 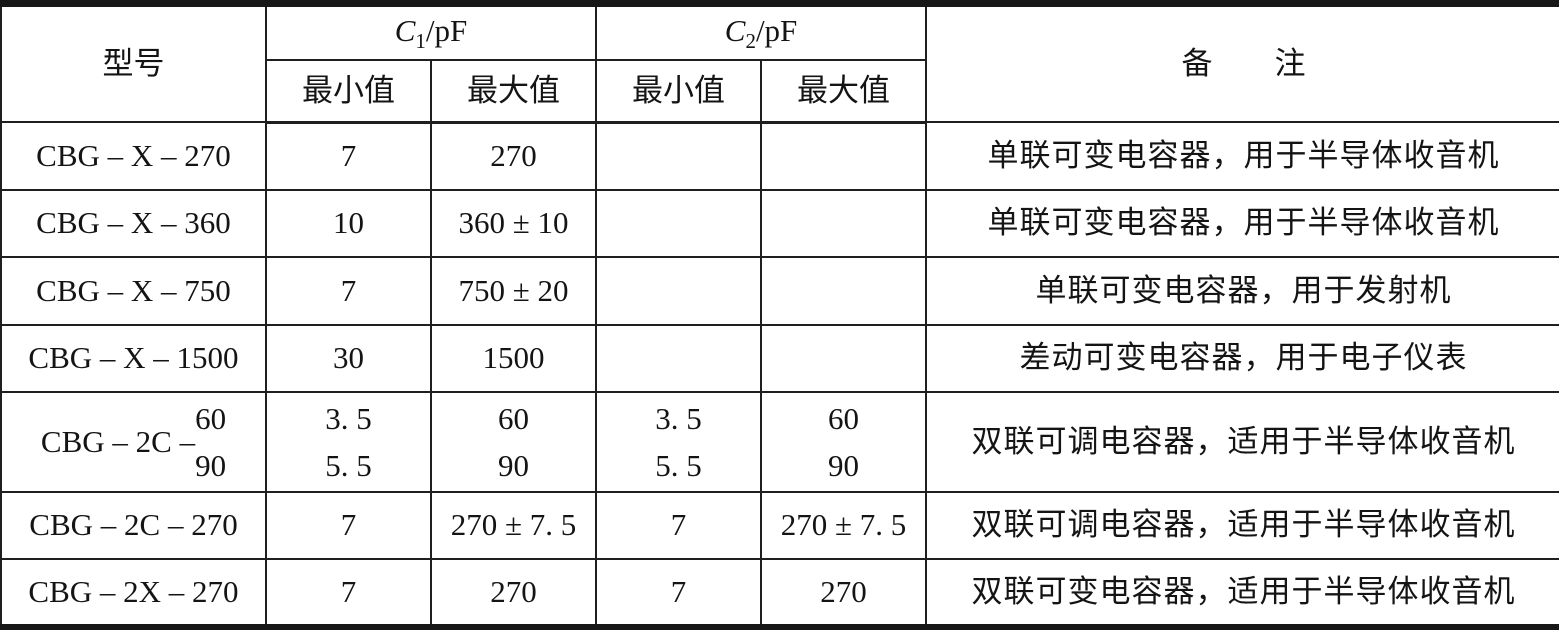 I want to click on c2-subscript: 2, so click(x=750, y=40).